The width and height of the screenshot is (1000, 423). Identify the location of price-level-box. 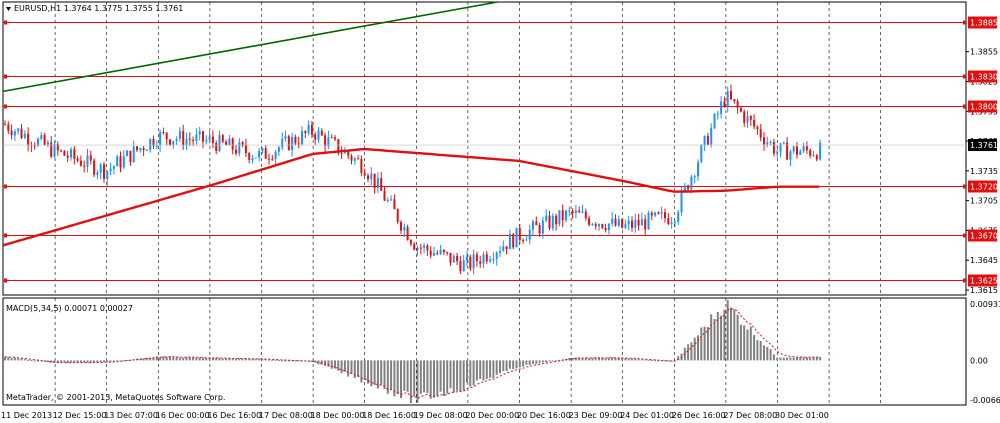
(982, 22).